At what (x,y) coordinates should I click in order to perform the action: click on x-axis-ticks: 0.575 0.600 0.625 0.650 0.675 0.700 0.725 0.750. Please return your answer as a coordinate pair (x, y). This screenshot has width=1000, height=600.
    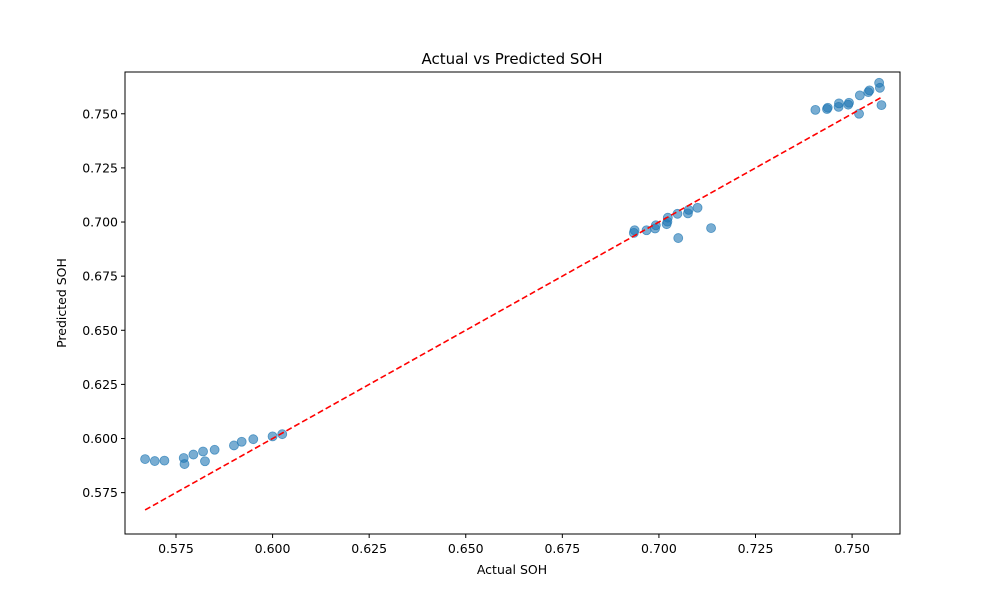
    Looking at the image, I should click on (514, 545).